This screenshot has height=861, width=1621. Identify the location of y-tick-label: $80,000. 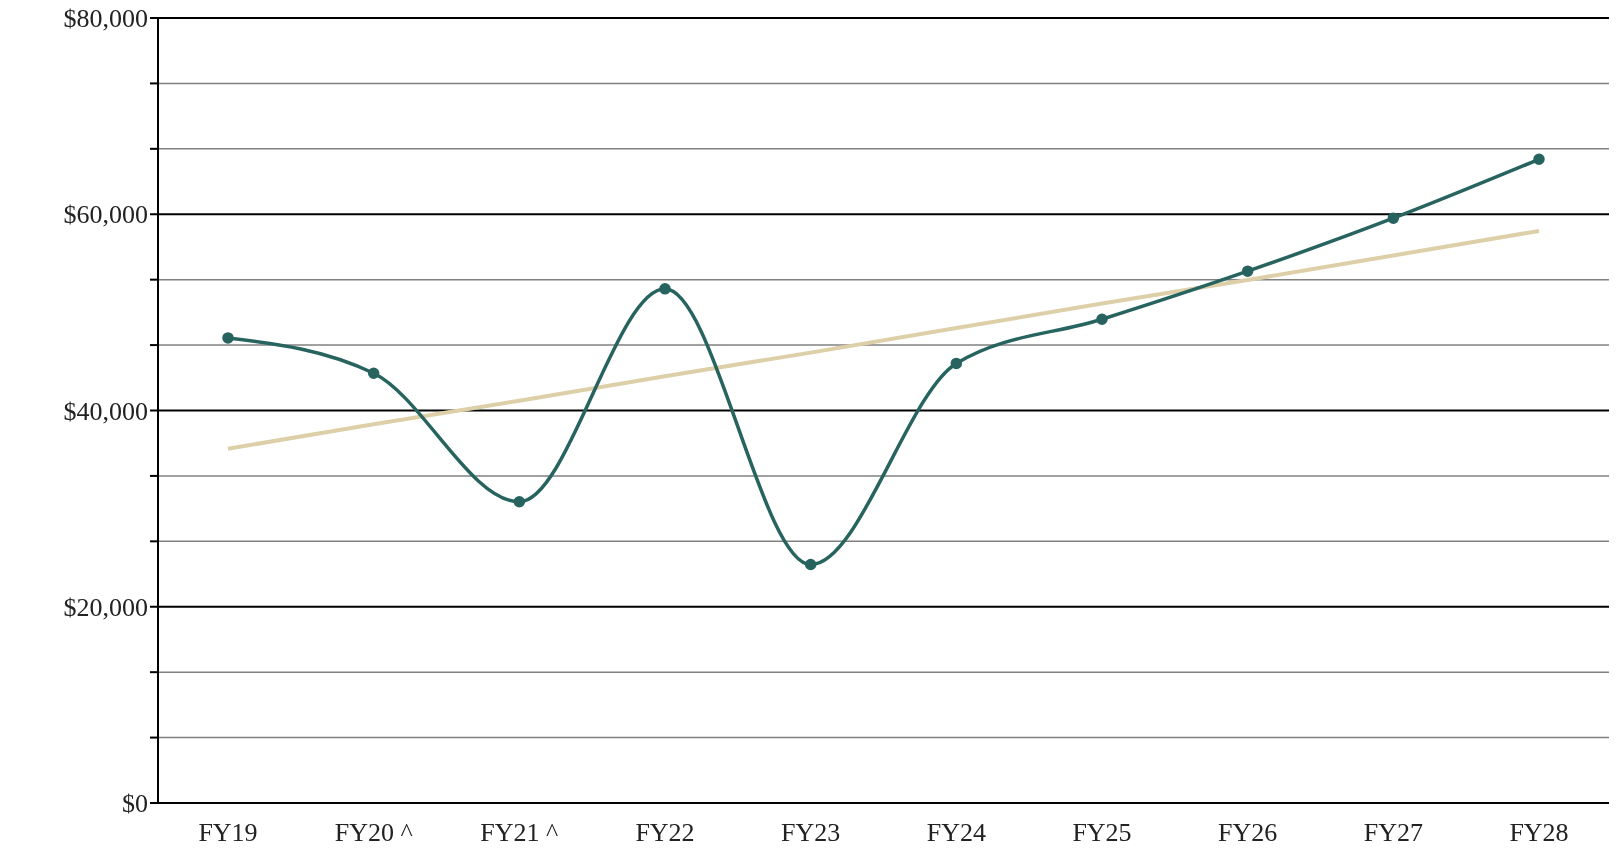
(105, 19).